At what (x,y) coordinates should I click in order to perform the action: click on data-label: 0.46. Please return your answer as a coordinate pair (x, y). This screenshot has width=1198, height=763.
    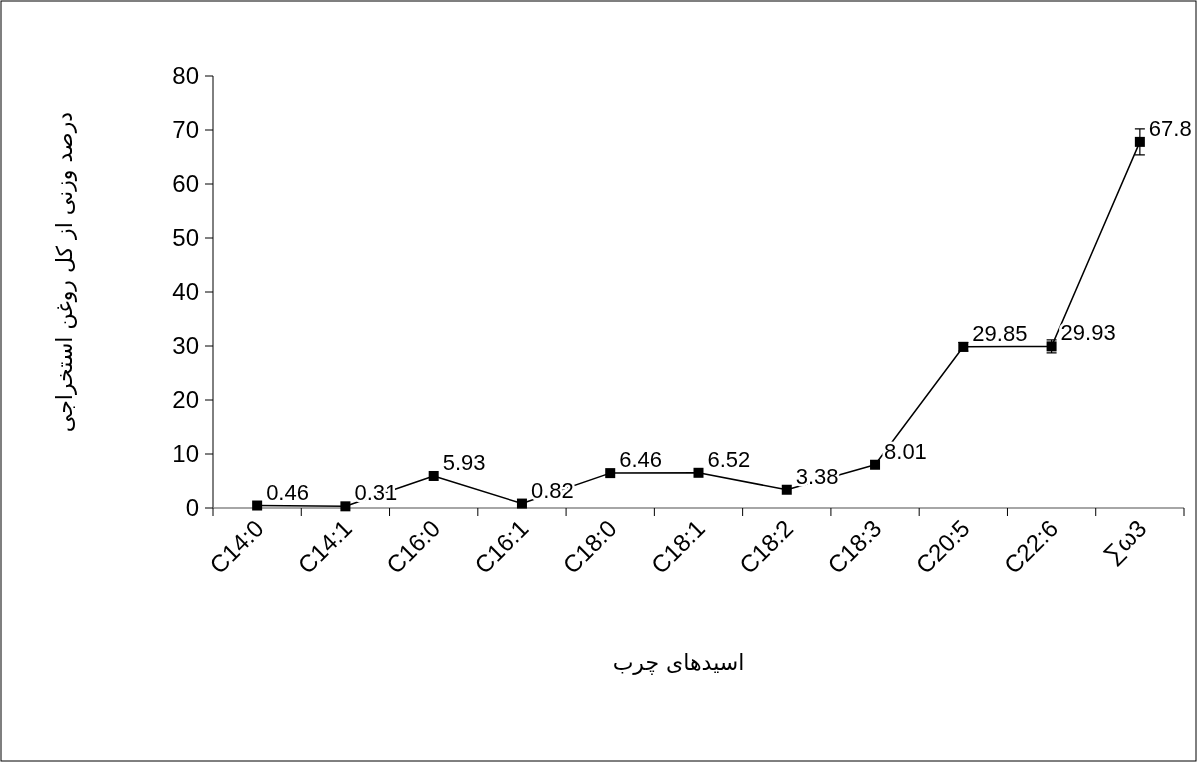
    Looking at the image, I should click on (287, 492).